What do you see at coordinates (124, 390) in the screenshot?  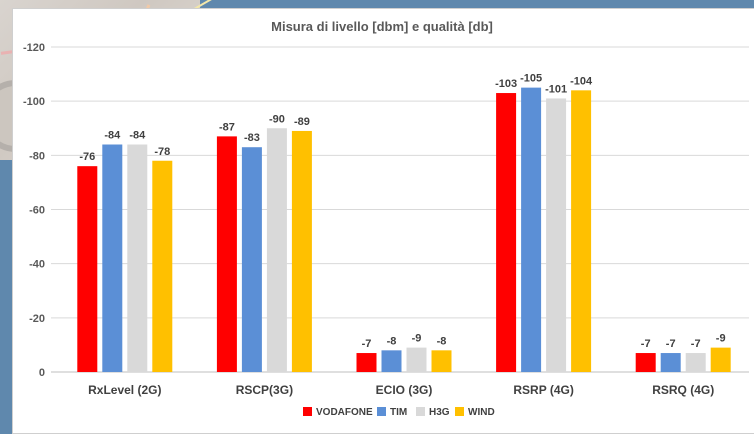 I see `x-category-label: RxLevel (2G)` at bounding box center [124, 390].